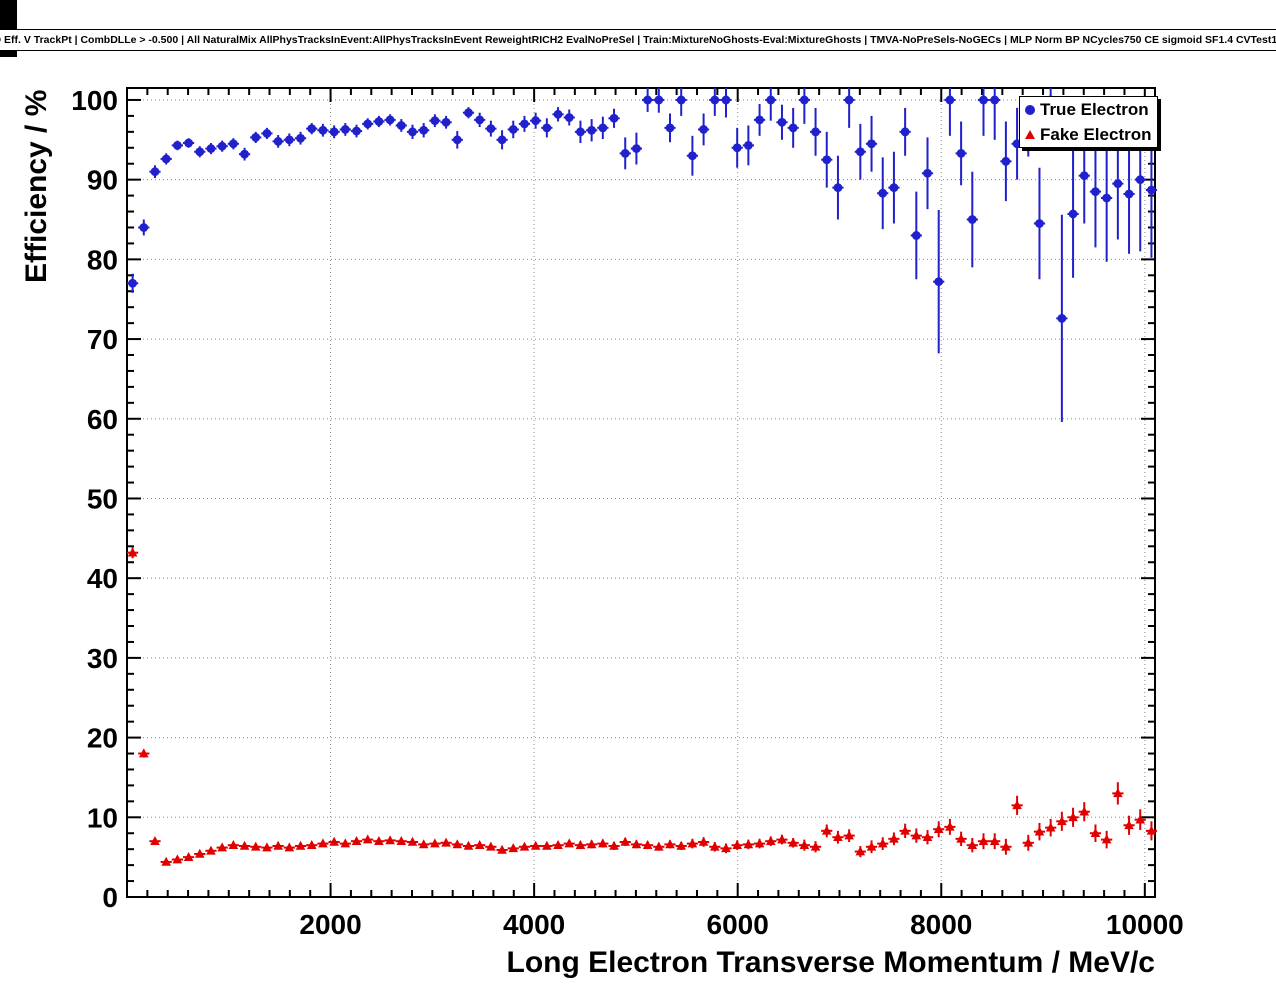 This screenshot has width=1276, height=996. I want to click on svg-text: 90, so click(102, 180).